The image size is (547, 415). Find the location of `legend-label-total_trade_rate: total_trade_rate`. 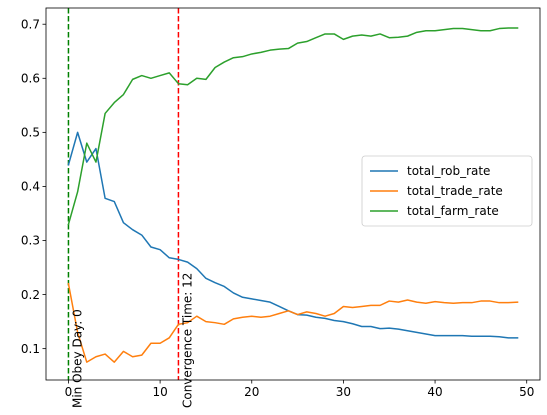

legend-label-total_trade_rate: total_trade_rate is located at coordinates (455, 191).